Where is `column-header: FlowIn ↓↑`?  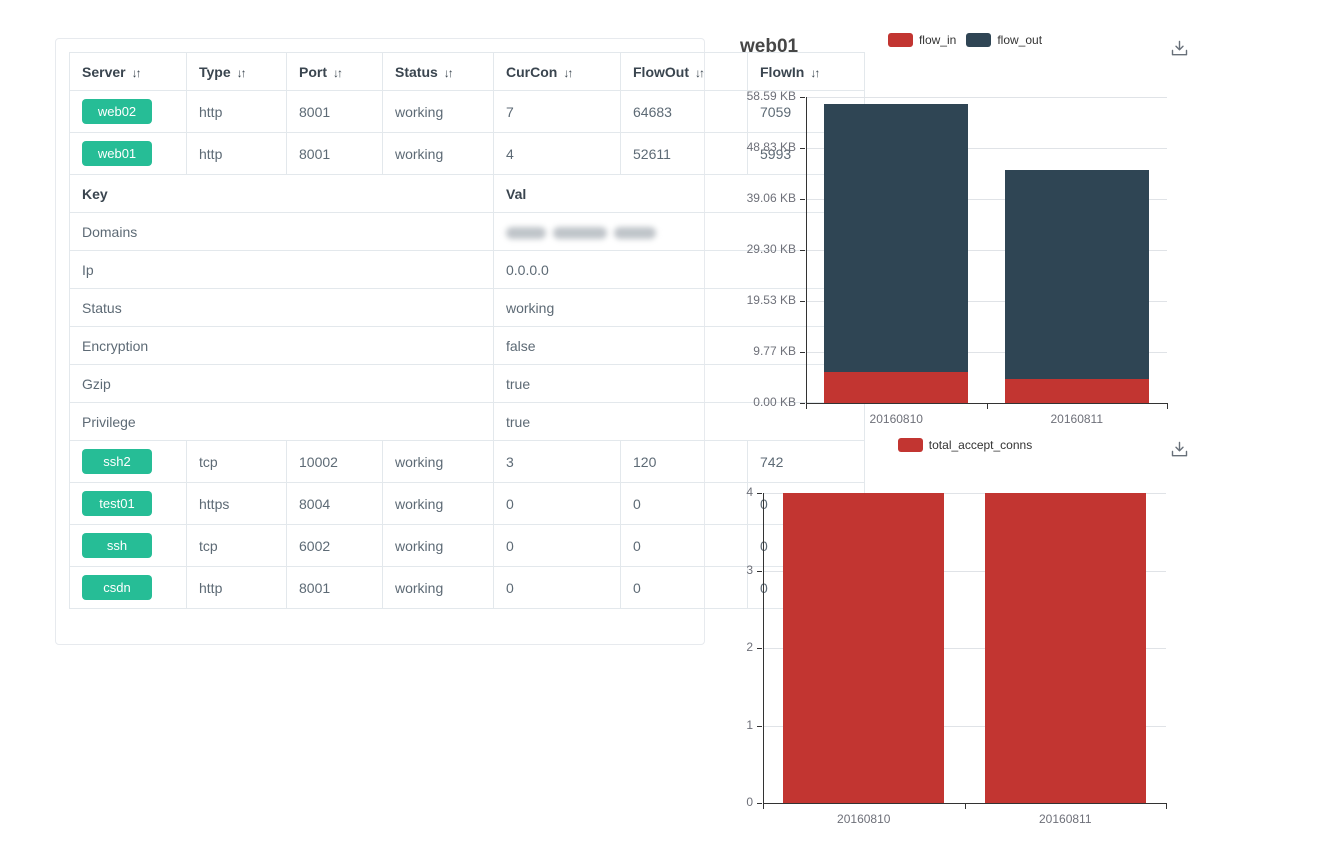 column-header: FlowIn ↓↑ is located at coordinates (806, 71).